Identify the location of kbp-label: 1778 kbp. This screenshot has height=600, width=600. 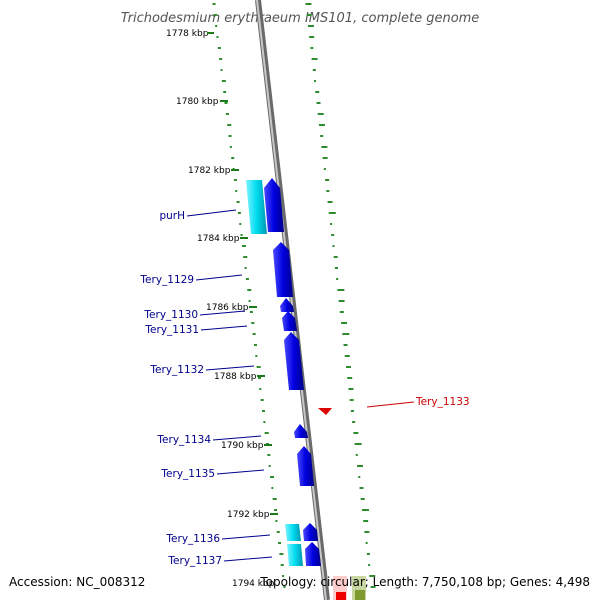
(187, 34).